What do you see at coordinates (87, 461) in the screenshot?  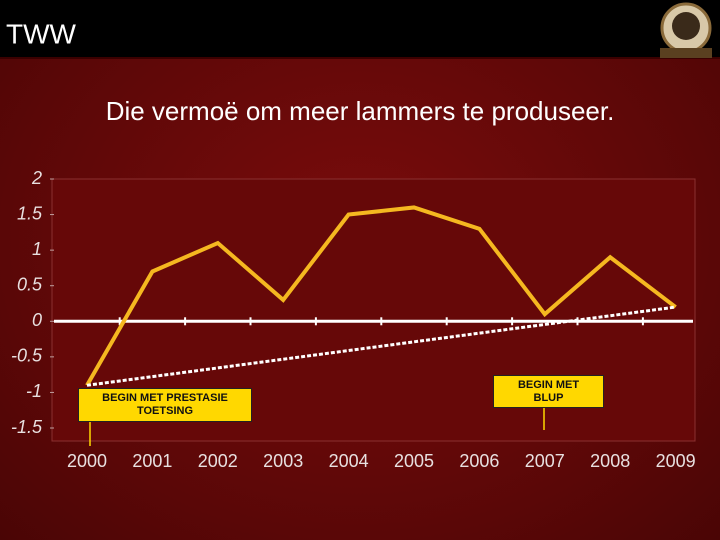 I see `x-tick-label: 2000` at bounding box center [87, 461].